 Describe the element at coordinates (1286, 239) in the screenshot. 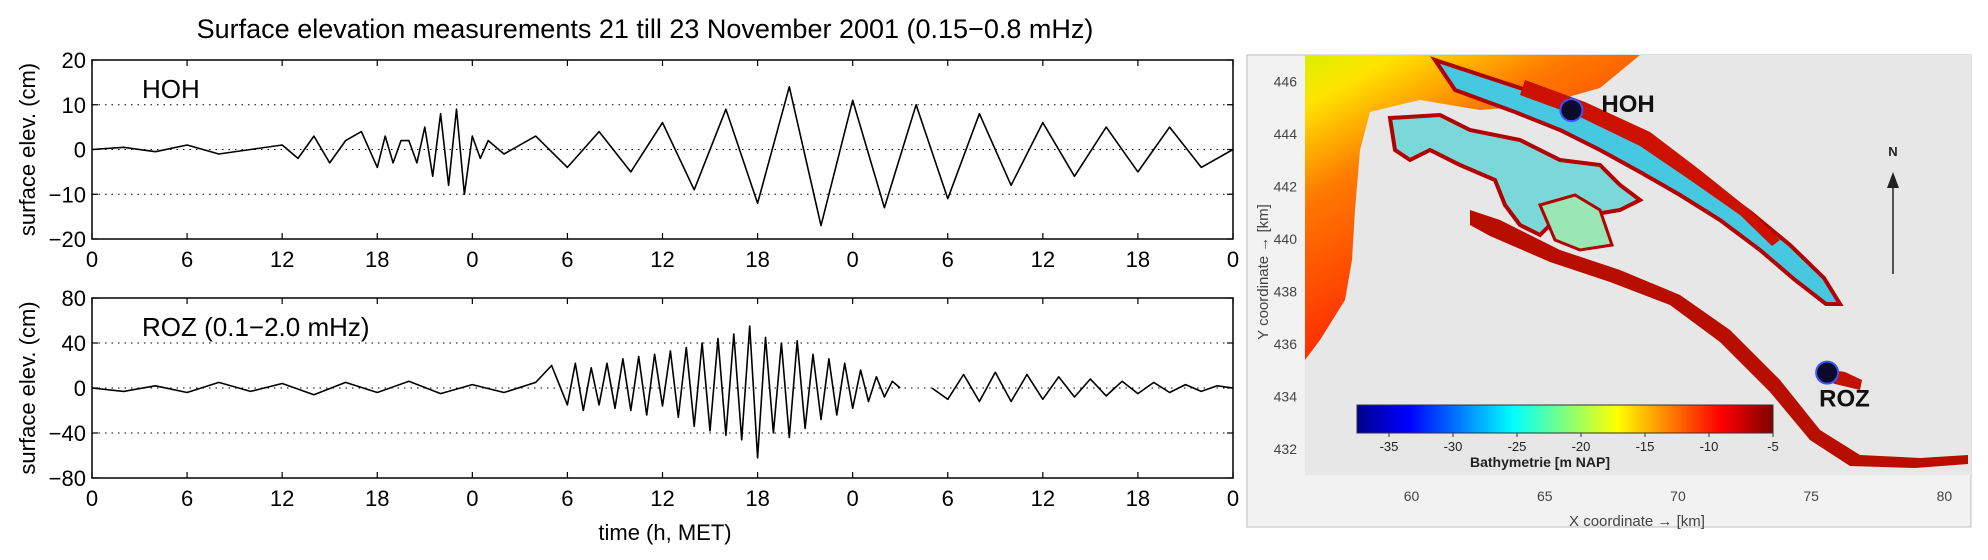

I see `map-y-tick-label: 440` at that location.